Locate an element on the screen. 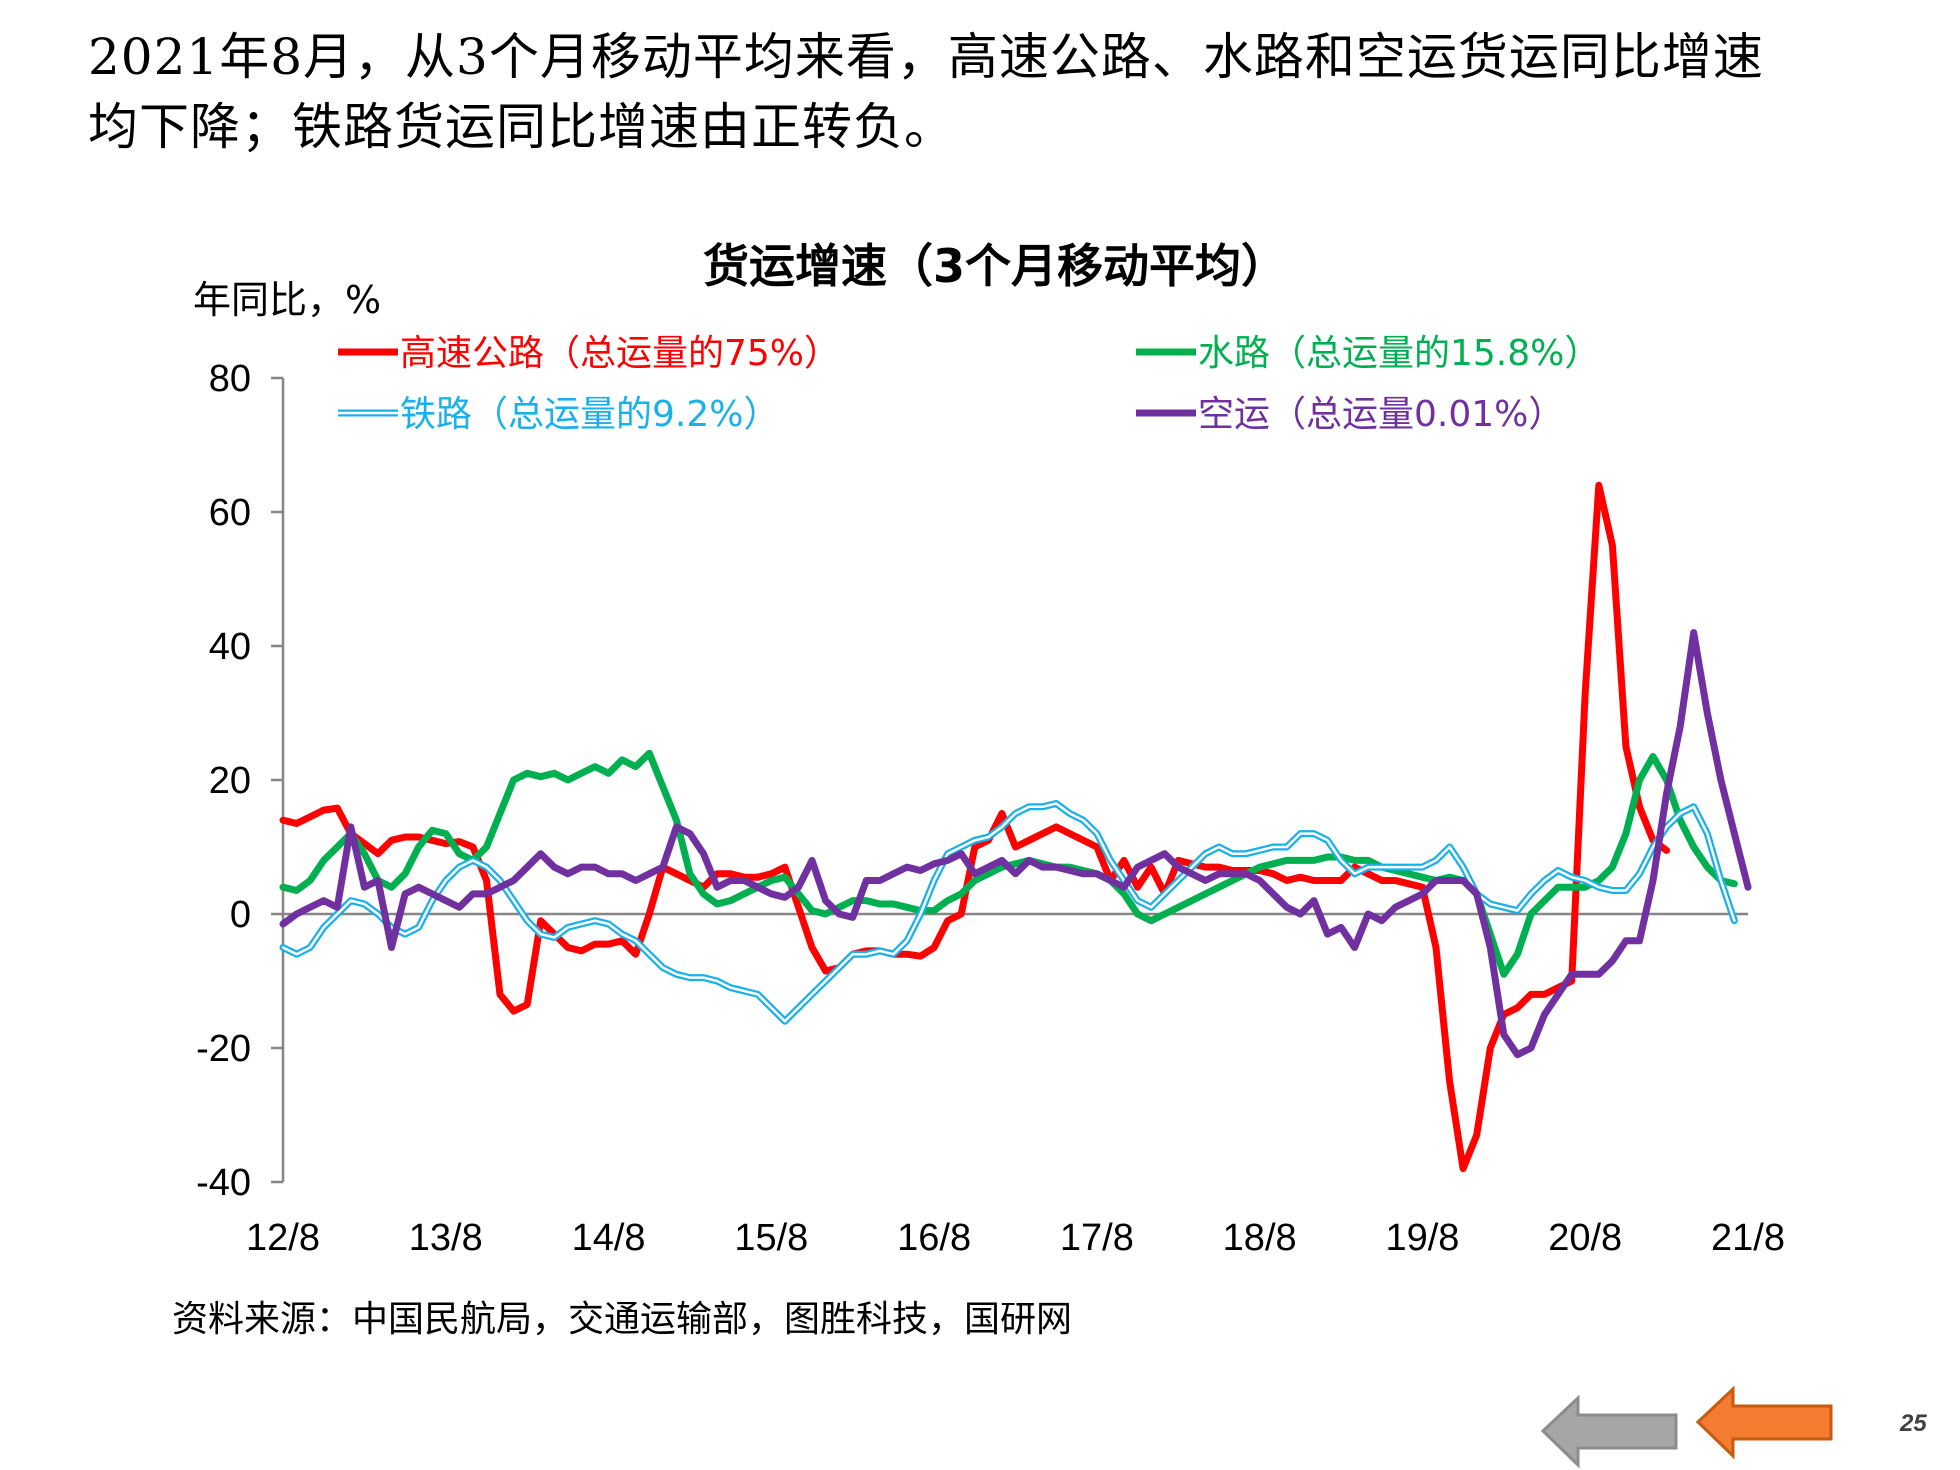 The width and height of the screenshot is (1960, 1470). x-tick-label: 19/8 is located at coordinates (1422, 1238).